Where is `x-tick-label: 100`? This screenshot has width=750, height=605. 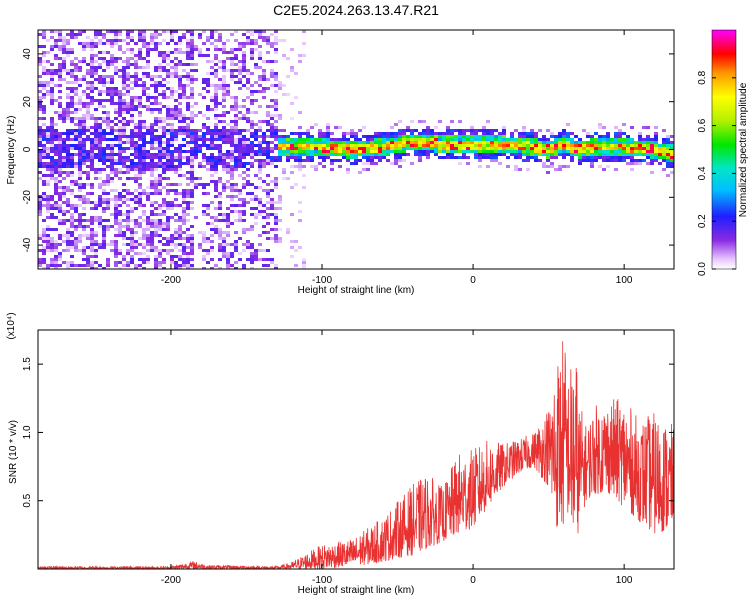 x-tick-label: 100 is located at coordinates (624, 280).